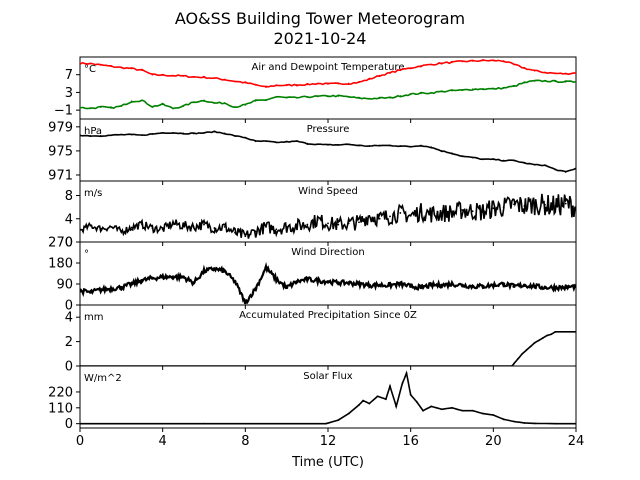 This screenshot has height=480, width=640. Describe the element at coordinates (321, 215) in the screenshot. I see `panel-2: 0 4 8 Wind Speed m/s` at that location.